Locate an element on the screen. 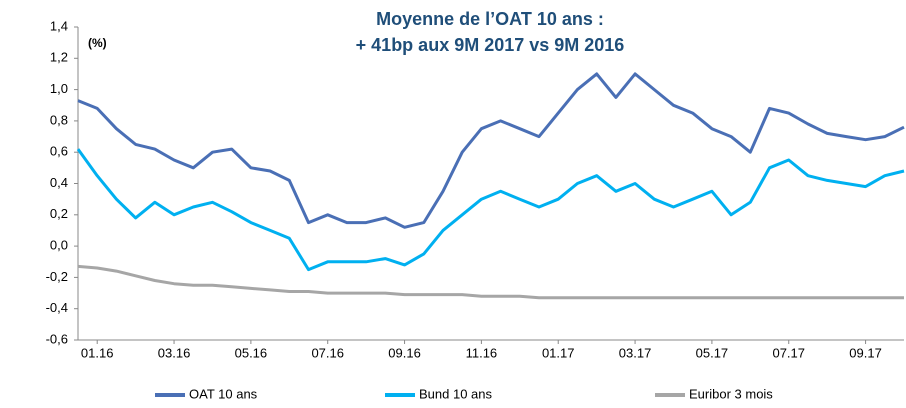  x-tick-label: 07.16 is located at coordinates (327, 352).